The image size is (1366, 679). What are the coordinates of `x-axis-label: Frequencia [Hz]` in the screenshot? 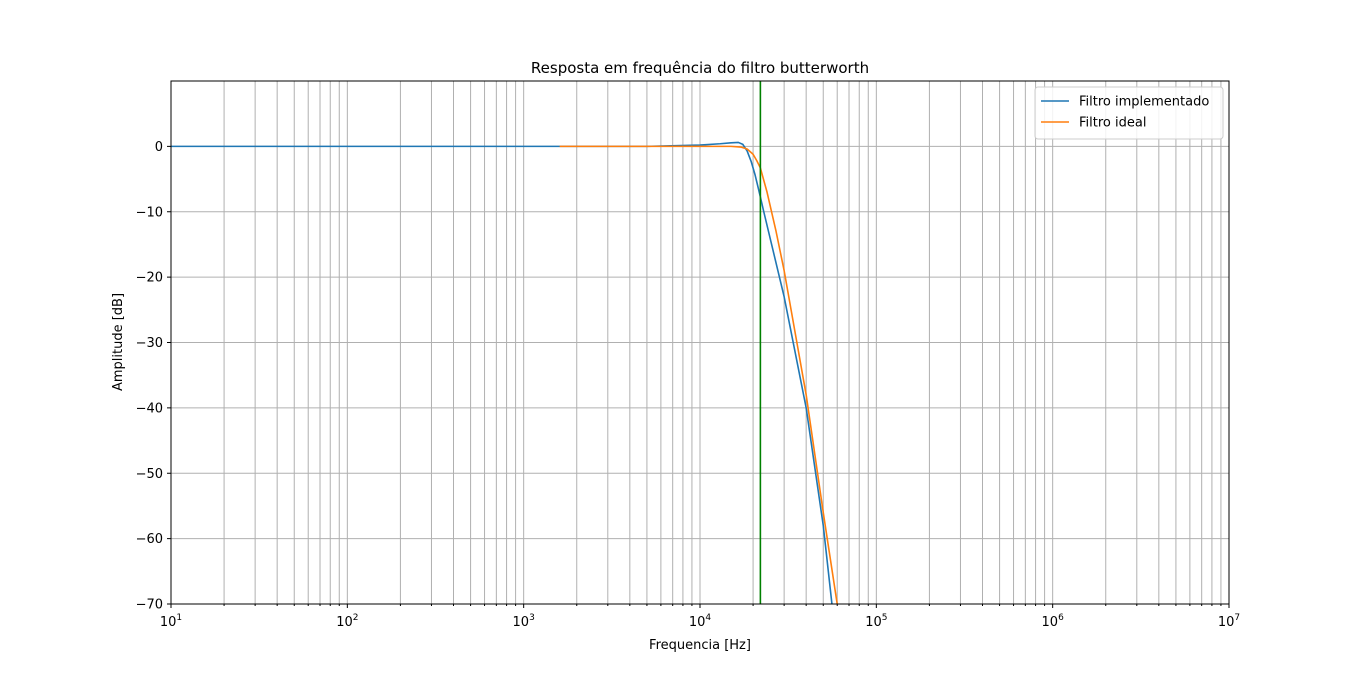 It's located at (700, 645).